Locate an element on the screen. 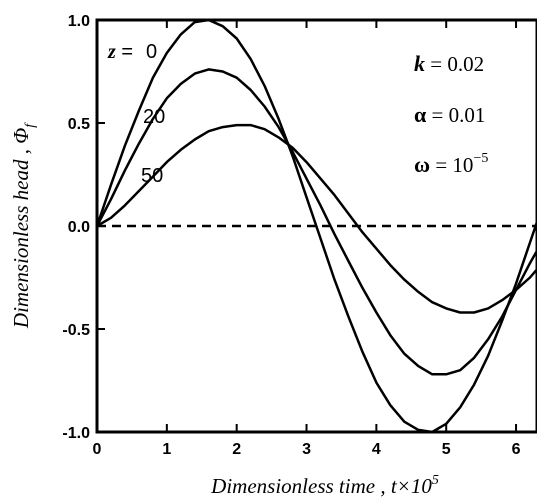  x-tick-label: 1 is located at coordinates (166, 449).